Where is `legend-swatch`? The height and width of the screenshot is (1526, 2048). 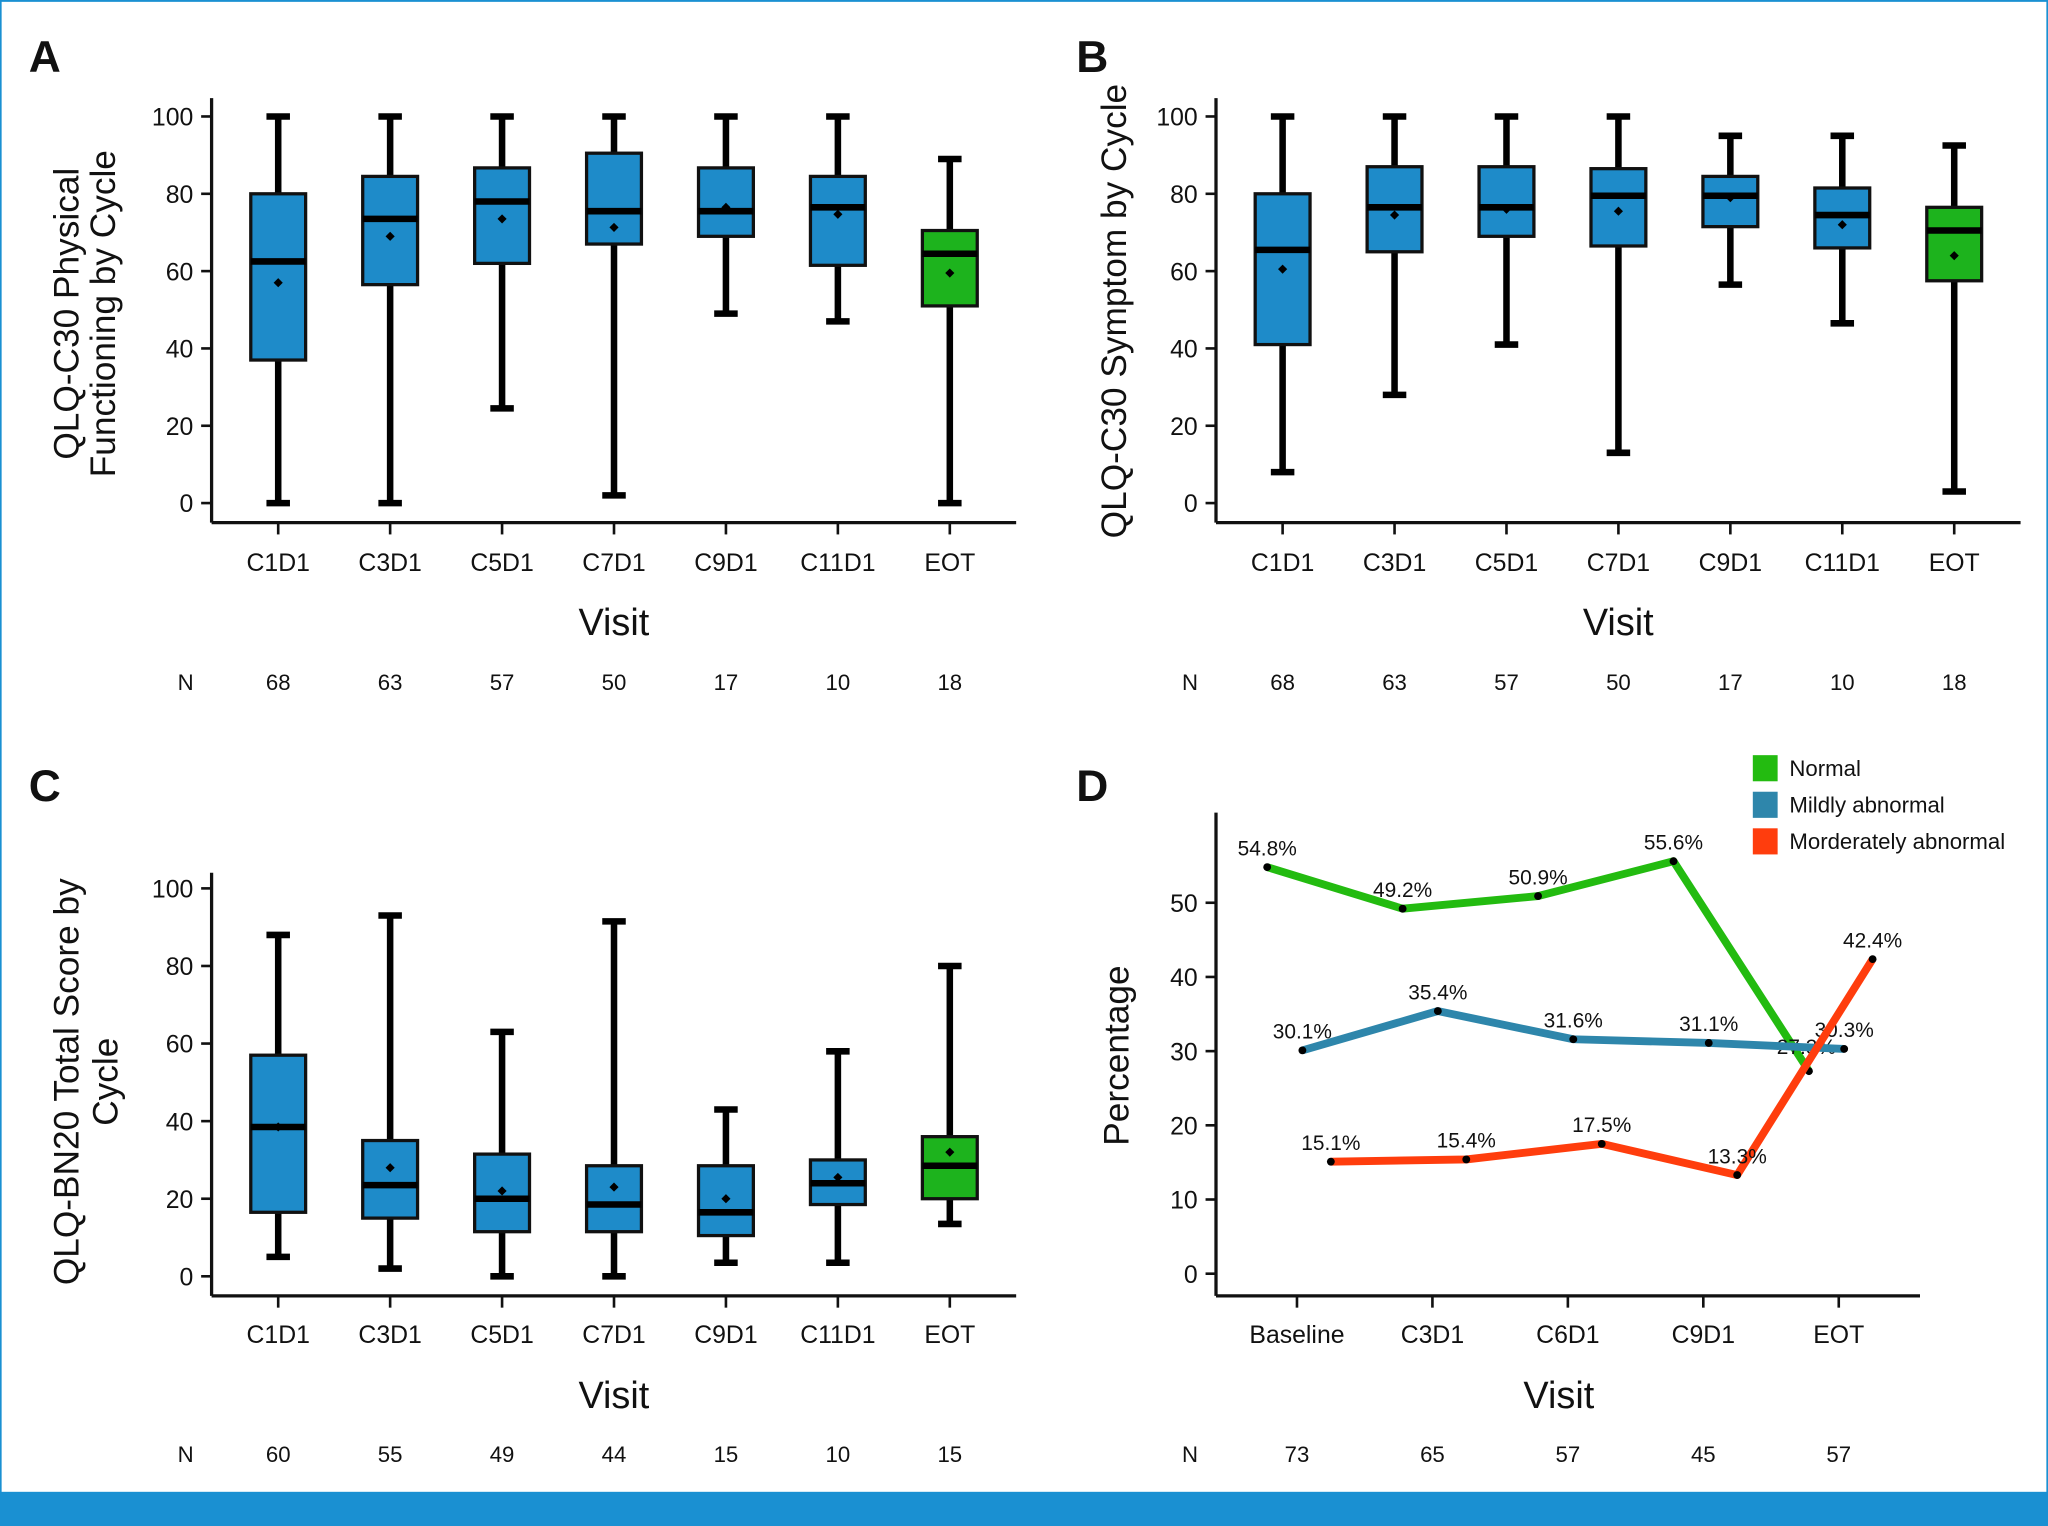
legend-swatch is located at coordinates (1765, 804).